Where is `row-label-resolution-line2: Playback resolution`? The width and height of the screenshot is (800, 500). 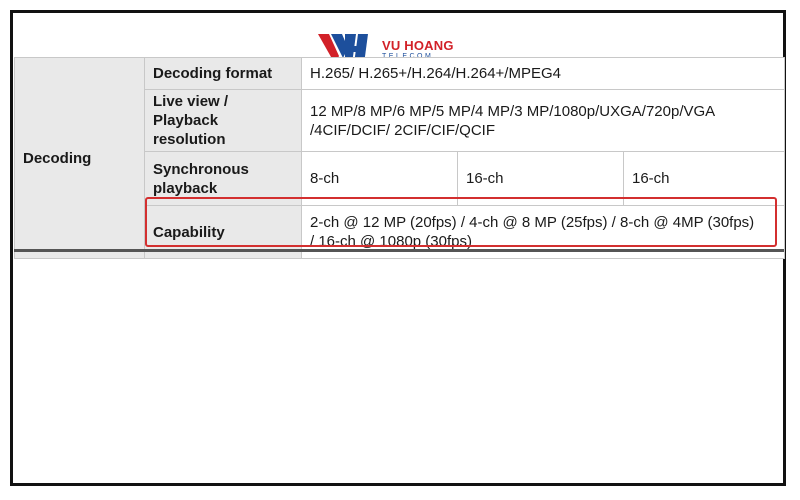
row-label-resolution-line2: Playback resolution is located at coordinates (189, 130).